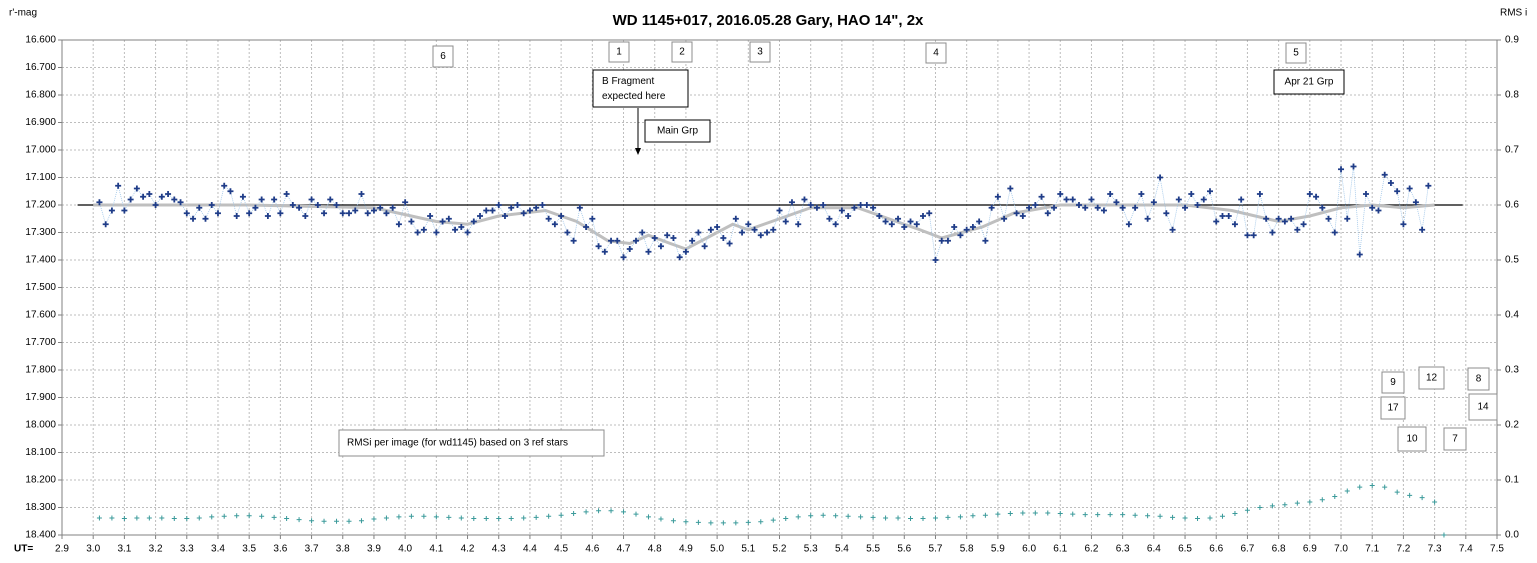  I want to click on annotation-text: 14, so click(1483, 407).